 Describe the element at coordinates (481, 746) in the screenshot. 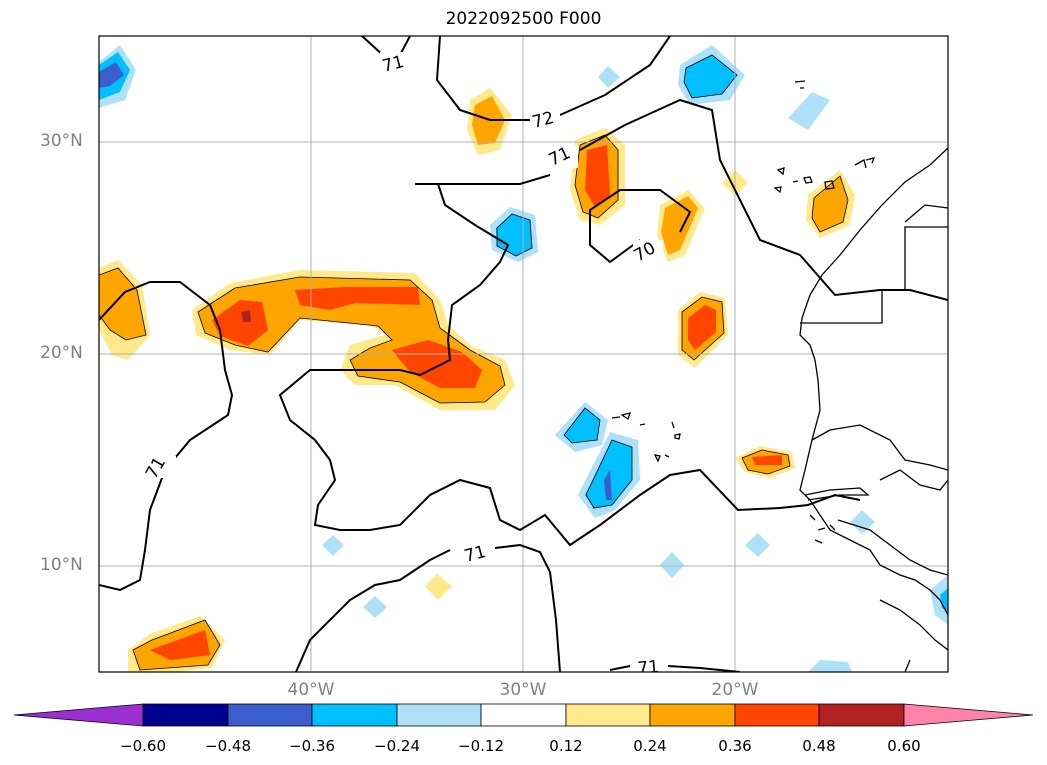

I see `colorbar-tick: −0.12` at that location.